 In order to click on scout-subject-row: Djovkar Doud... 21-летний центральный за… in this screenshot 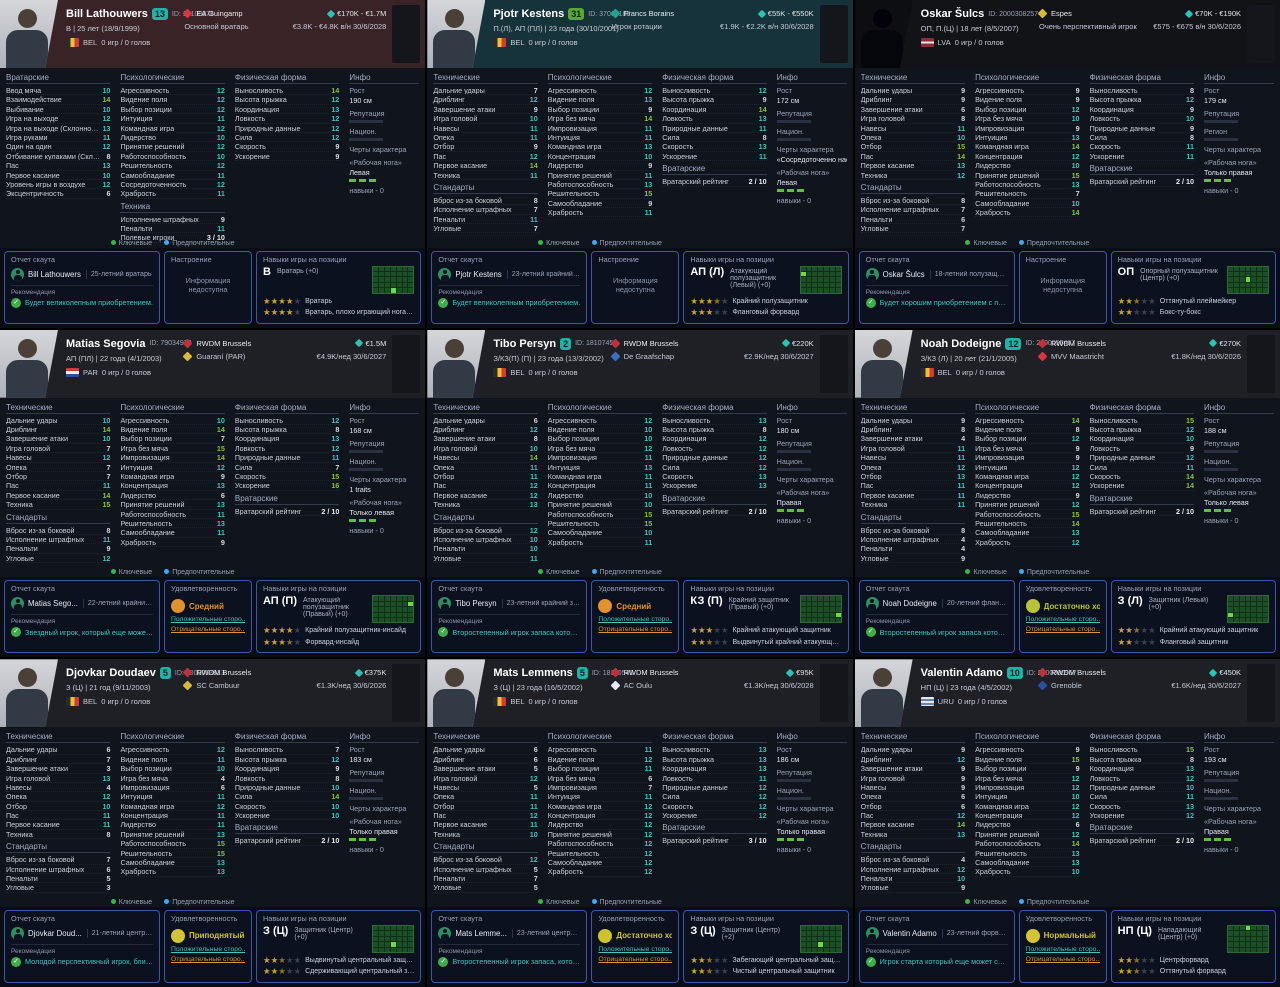, I will do `click(82, 935)`.